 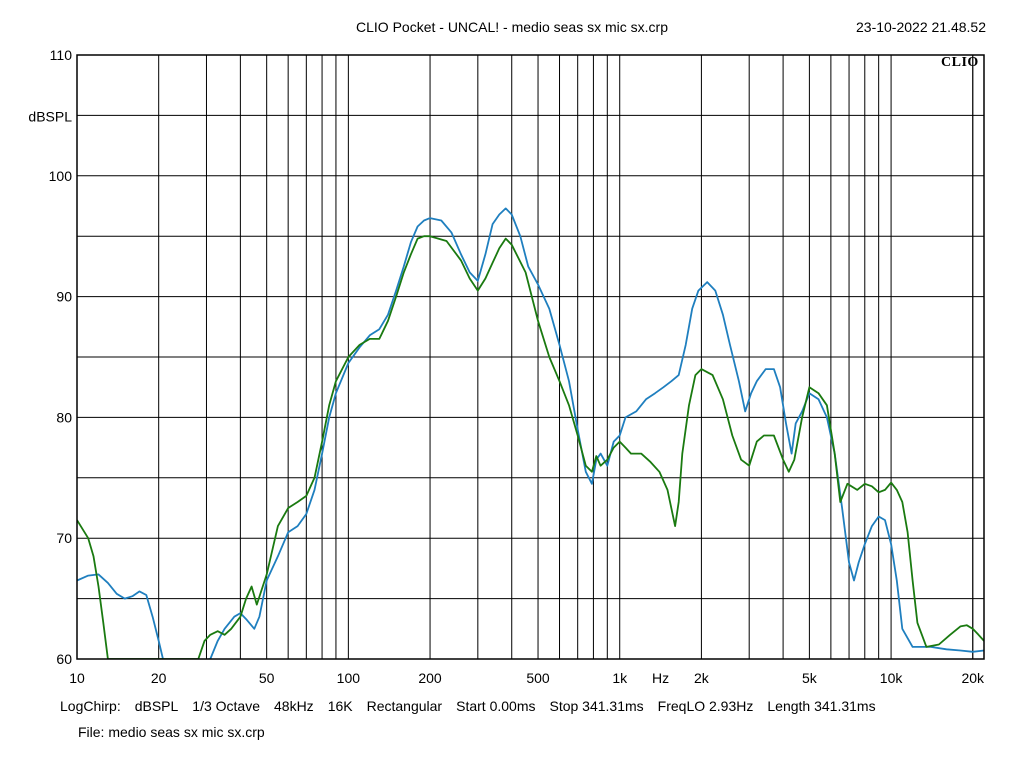 I want to click on param-item: FreqLO 2.93Hz, so click(x=705, y=706).